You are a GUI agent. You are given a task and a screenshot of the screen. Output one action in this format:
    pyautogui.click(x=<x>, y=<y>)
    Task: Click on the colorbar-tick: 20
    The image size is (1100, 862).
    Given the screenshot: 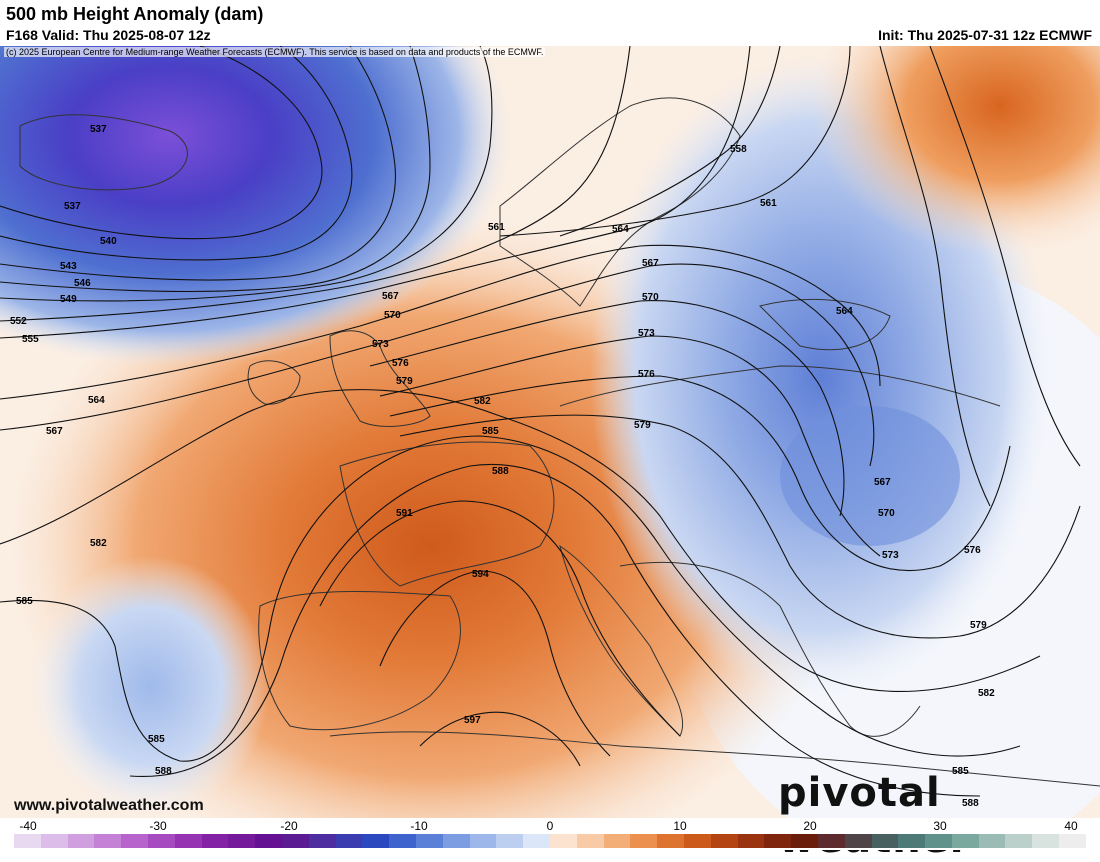 What is the action you would take?
    pyautogui.click(x=810, y=826)
    